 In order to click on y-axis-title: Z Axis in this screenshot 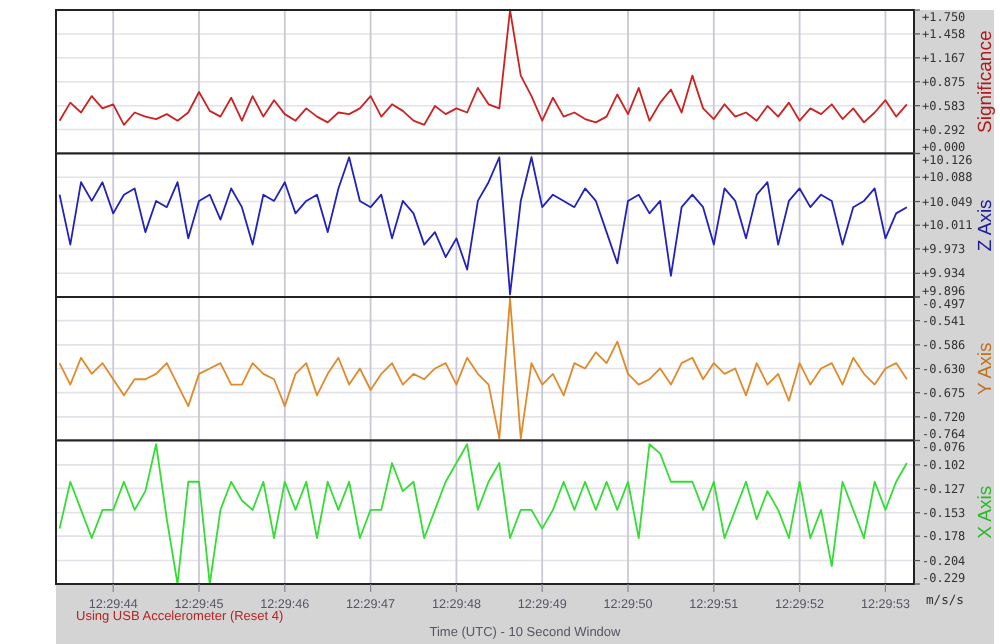, I will do `click(985, 225)`.